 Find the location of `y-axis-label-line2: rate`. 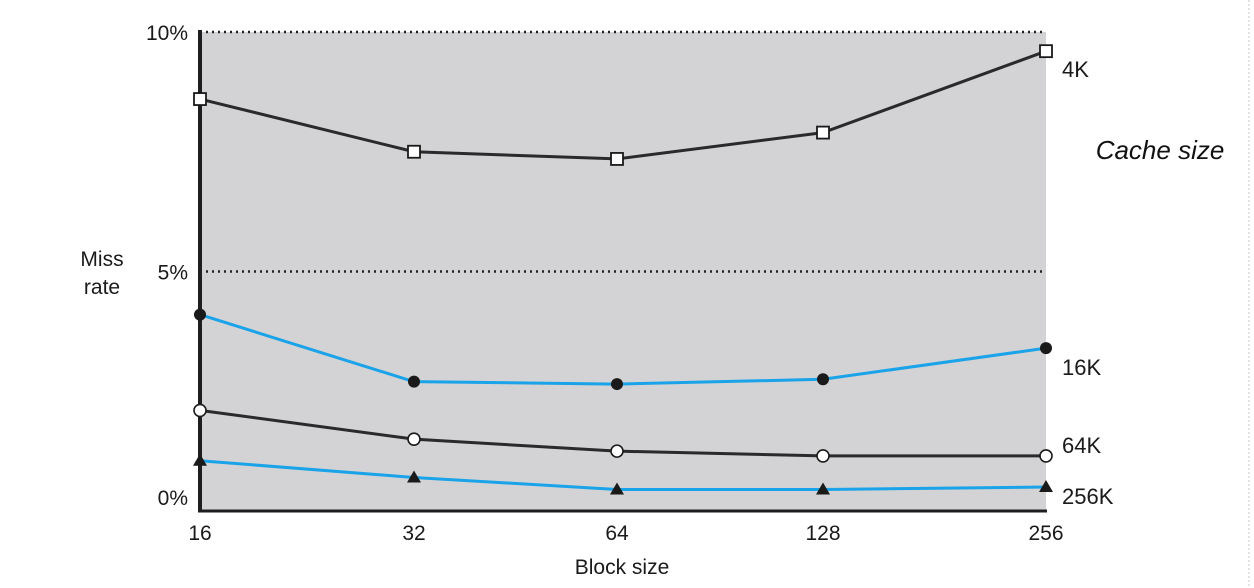

y-axis-label-line2: rate is located at coordinates (102, 287).